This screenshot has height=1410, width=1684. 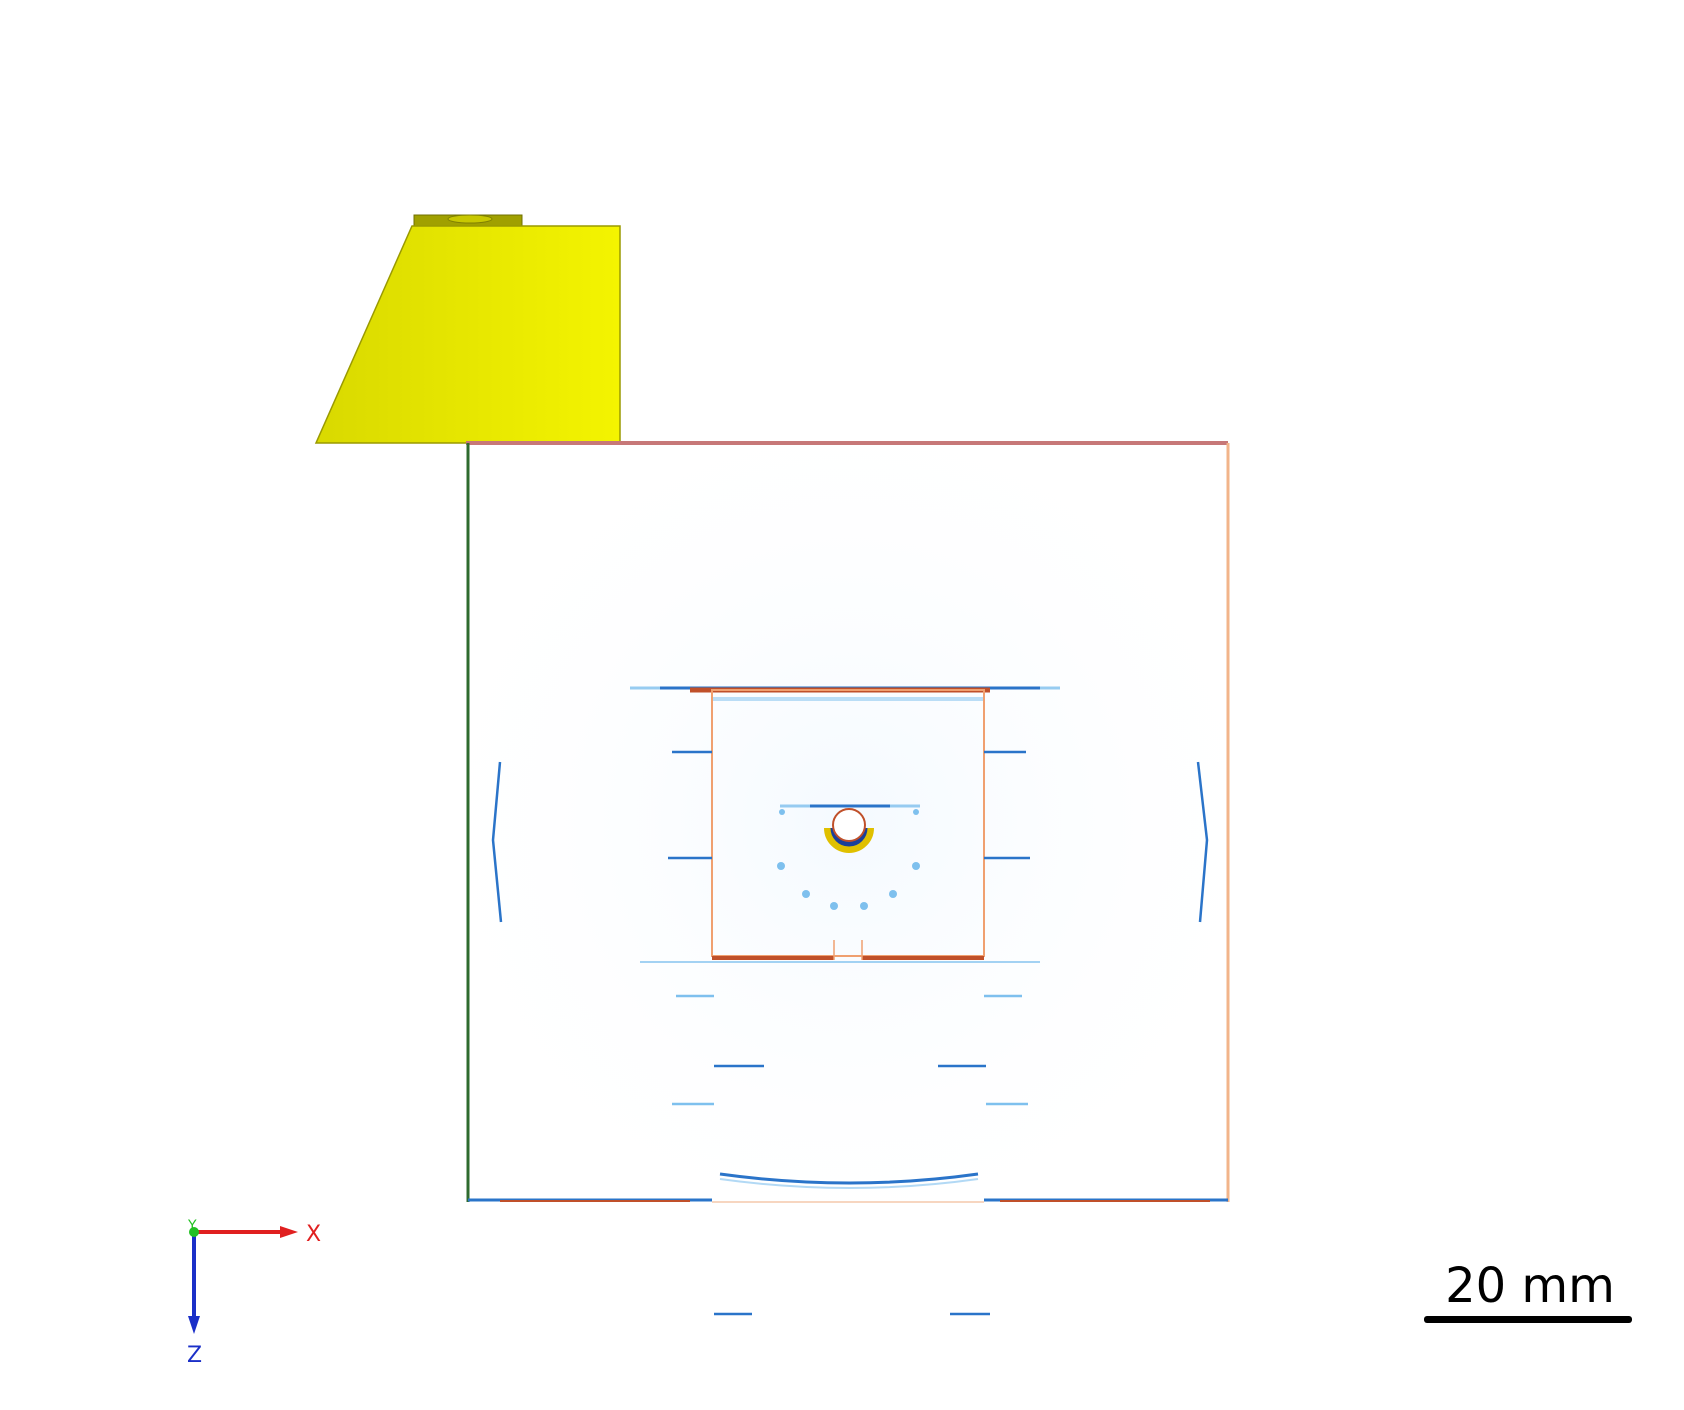 What do you see at coordinates (497, 842) in the screenshot?
I see `left-wavefront` at bounding box center [497, 842].